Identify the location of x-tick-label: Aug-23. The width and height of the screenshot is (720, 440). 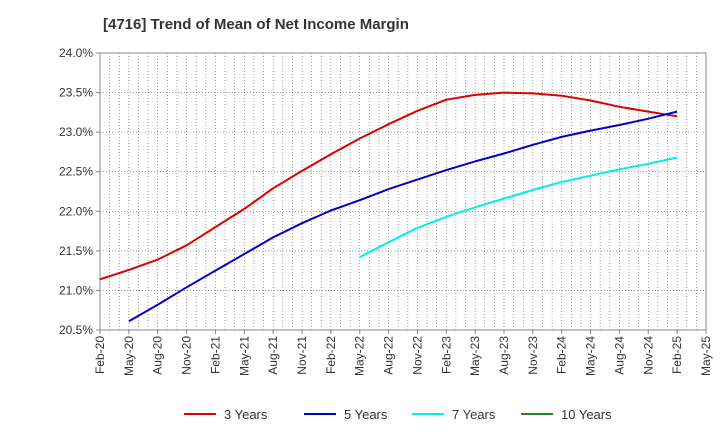
(504, 355).